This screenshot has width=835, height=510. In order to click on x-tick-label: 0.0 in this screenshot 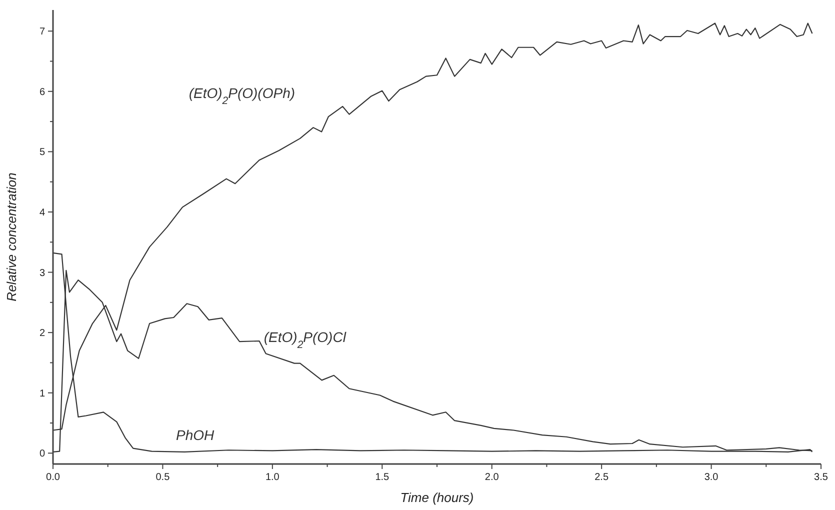, I will do `click(53, 477)`.